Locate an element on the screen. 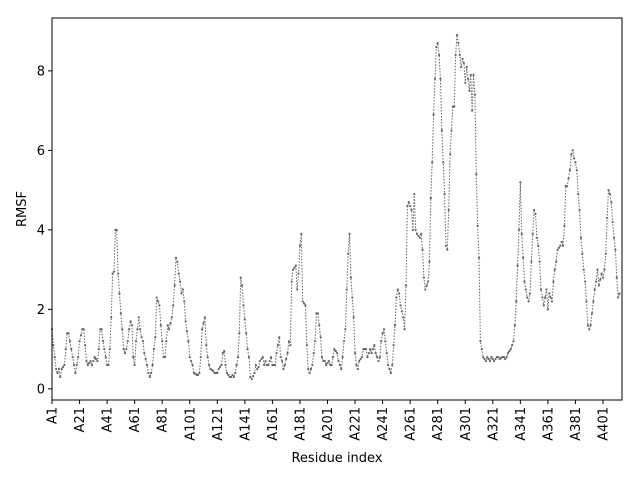 The image size is (640, 480). x-tick-label: A221 is located at coordinates (356, 424).